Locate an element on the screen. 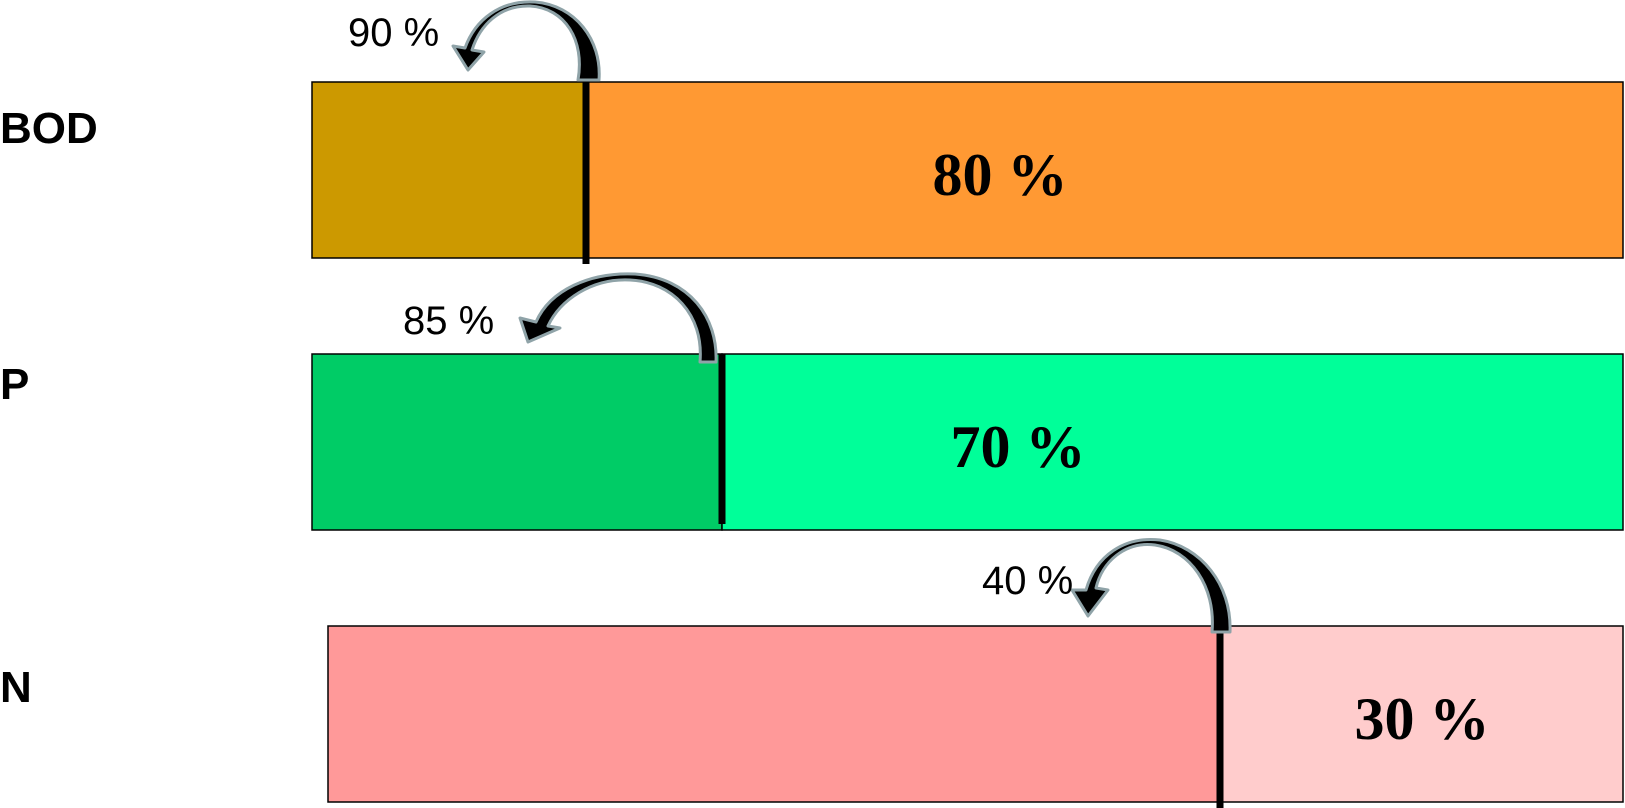 The height and width of the screenshot is (808, 1625). n-enhanced-segment is located at coordinates (774, 714).